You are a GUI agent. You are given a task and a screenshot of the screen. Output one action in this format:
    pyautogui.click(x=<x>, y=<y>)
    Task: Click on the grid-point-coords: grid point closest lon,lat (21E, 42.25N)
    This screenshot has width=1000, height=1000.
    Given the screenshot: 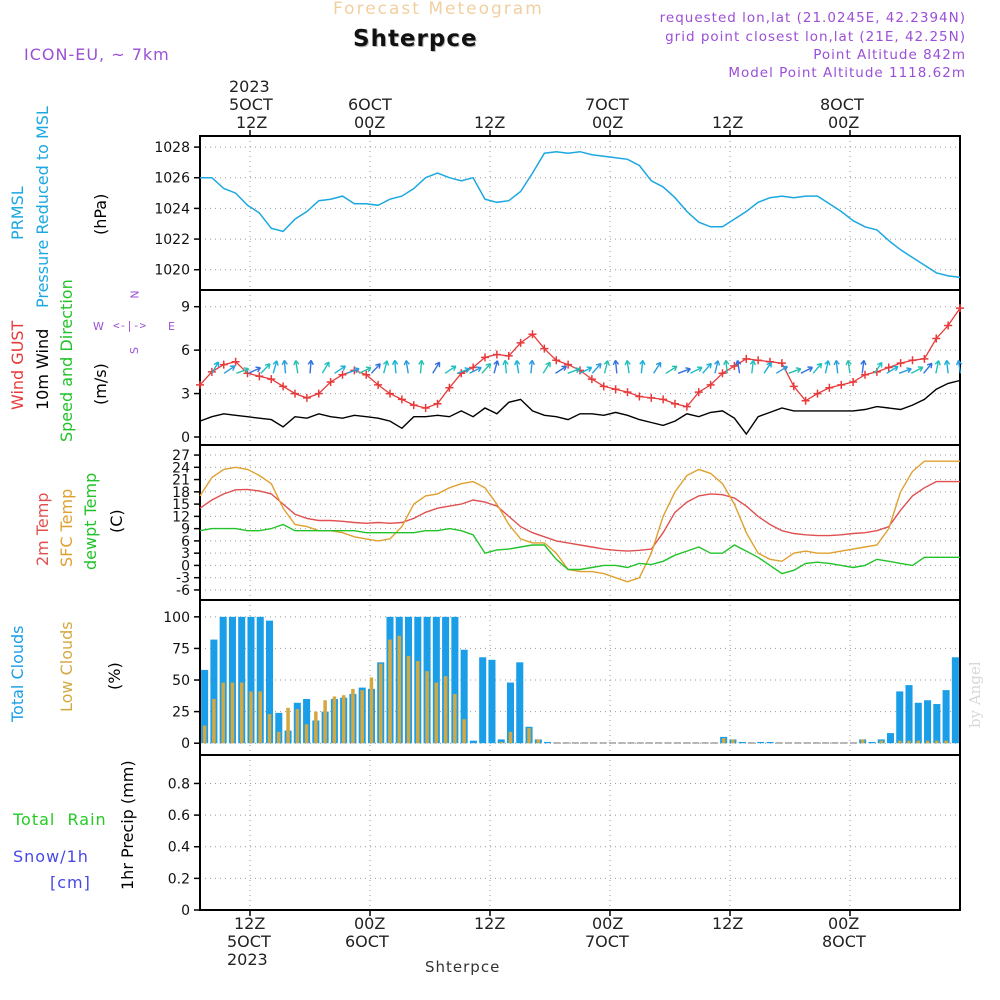 What is the action you would take?
    pyautogui.click(x=815, y=37)
    